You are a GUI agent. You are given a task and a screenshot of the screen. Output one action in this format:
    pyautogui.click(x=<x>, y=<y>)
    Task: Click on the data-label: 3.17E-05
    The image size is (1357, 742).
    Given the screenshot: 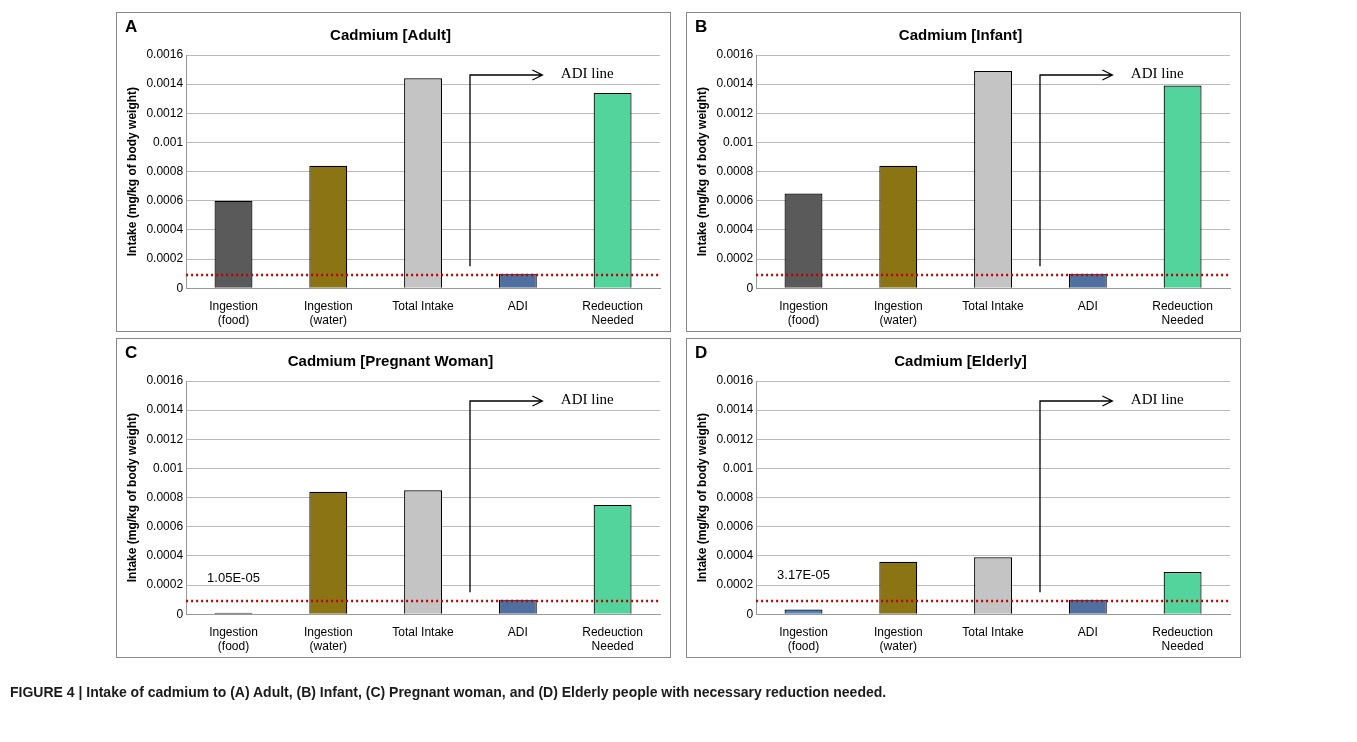 What is the action you would take?
    pyautogui.click(x=803, y=574)
    